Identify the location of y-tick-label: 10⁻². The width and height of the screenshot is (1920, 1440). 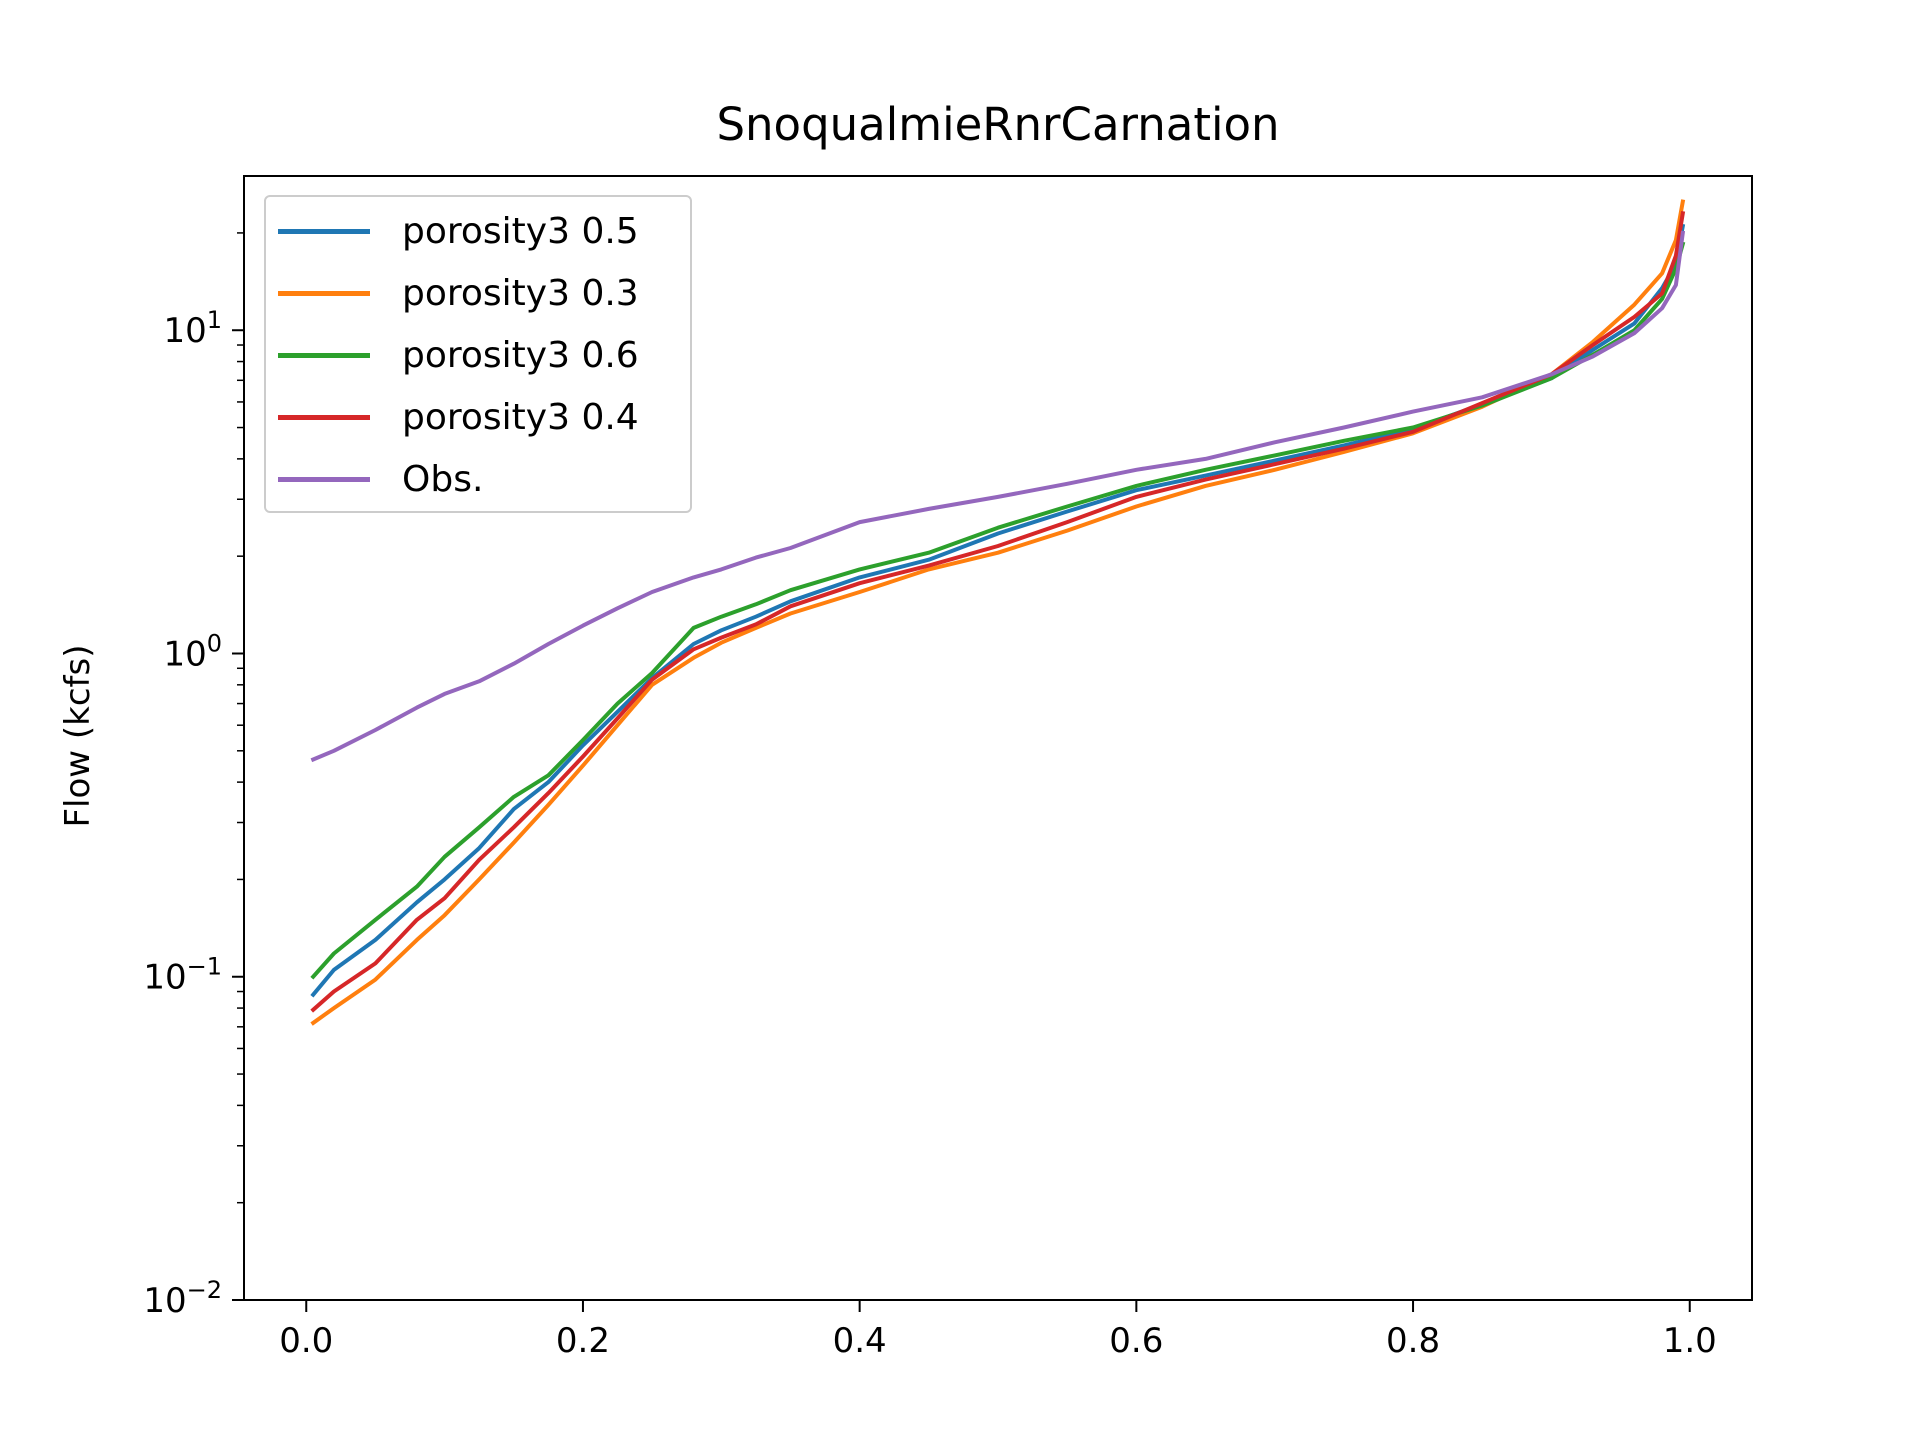
(182, 1298).